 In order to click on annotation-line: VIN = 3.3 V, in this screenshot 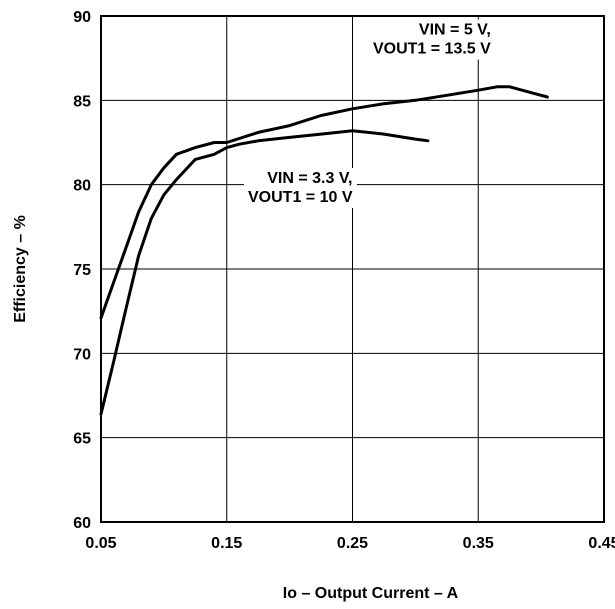, I will do `click(309, 178)`.